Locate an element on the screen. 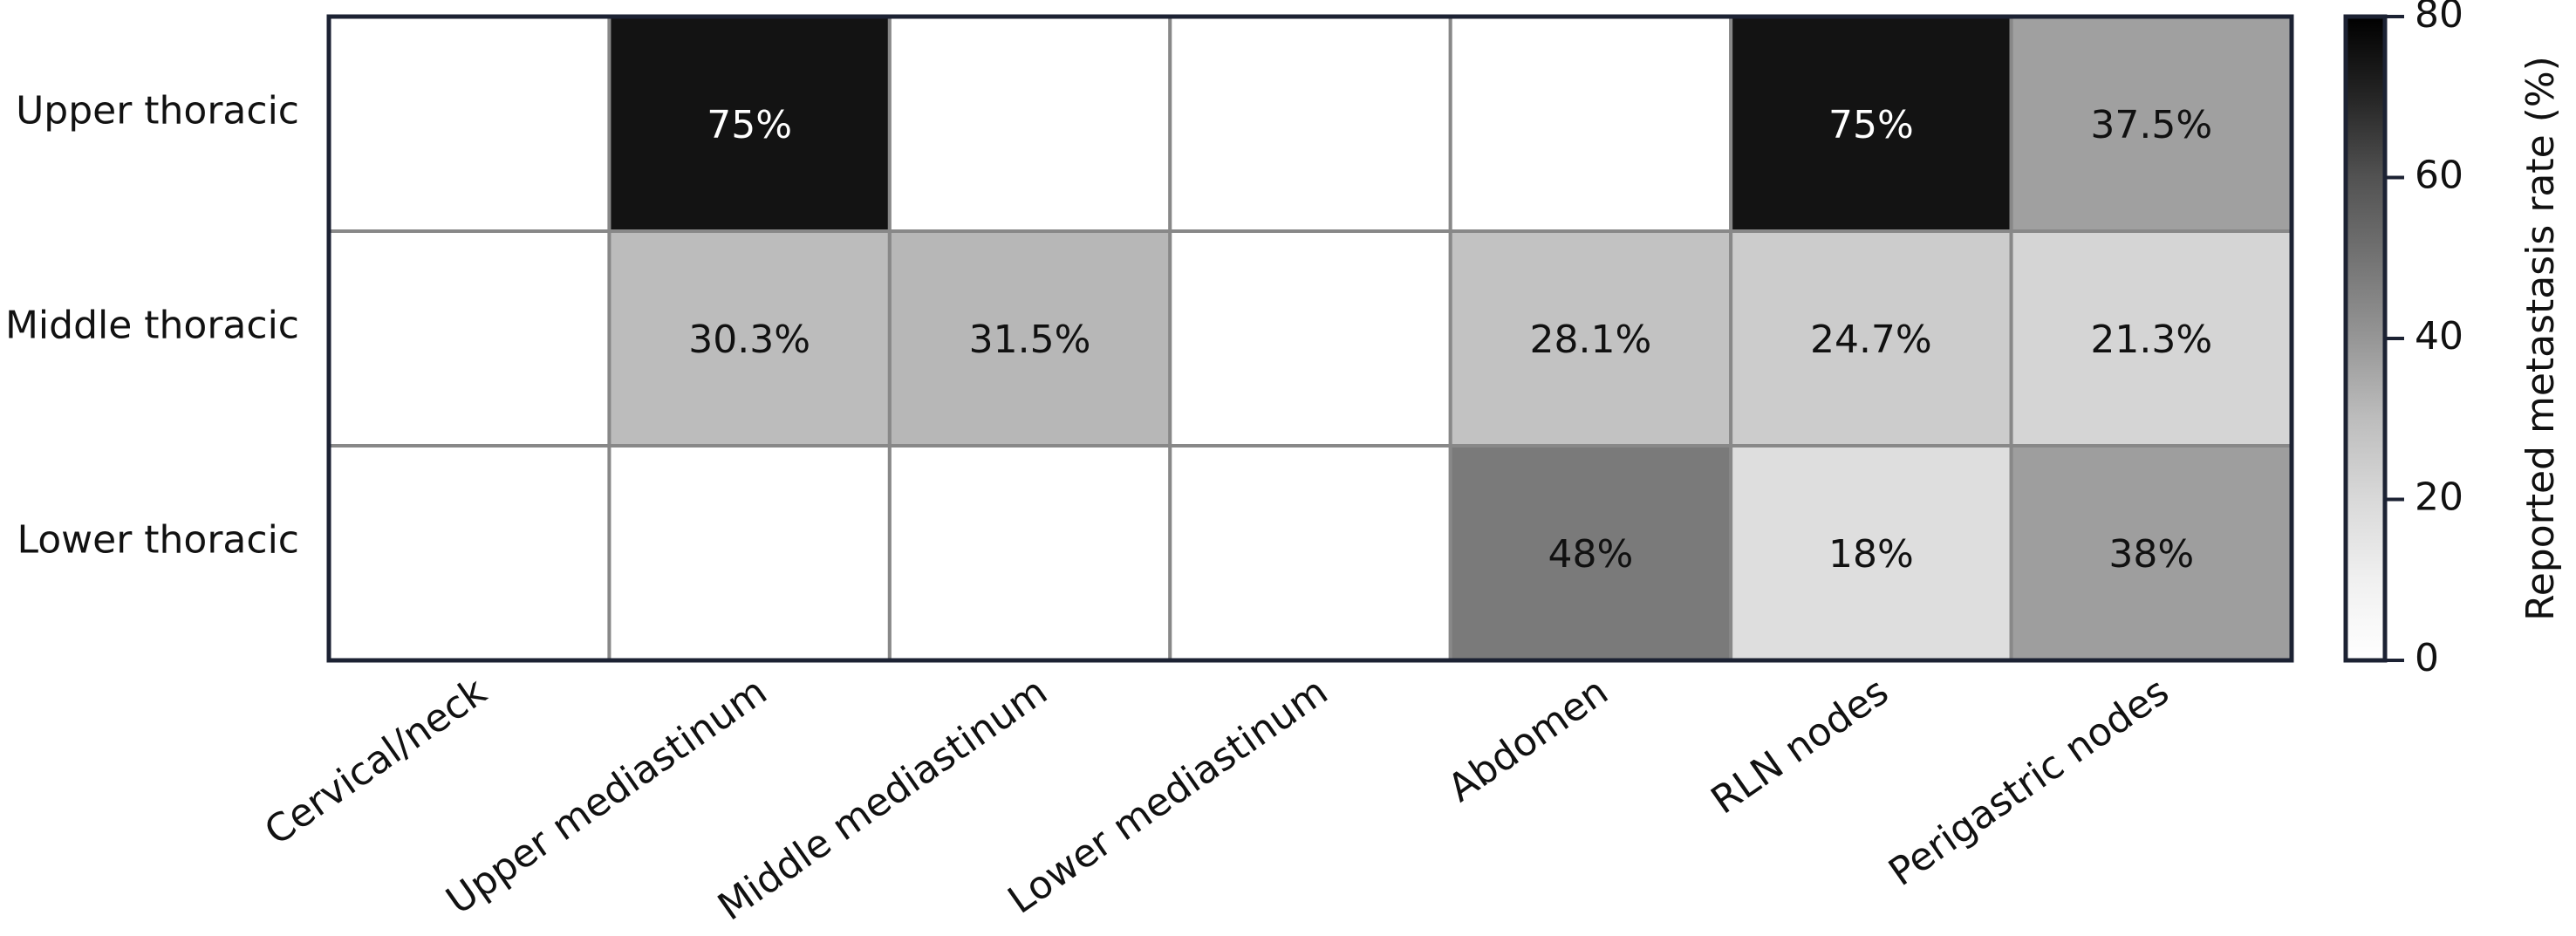 This screenshot has height=936, width=2576. y-tick-label: Lower thoracic is located at coordinates (158, 540).